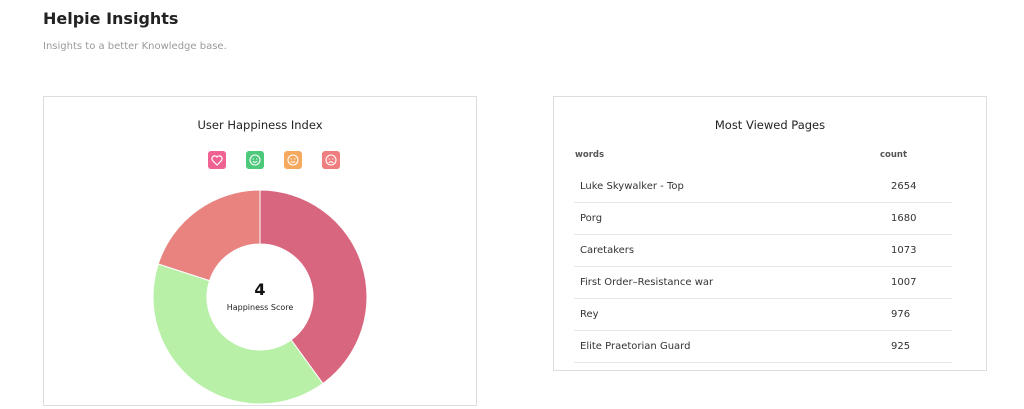  What do you see at coordinates (259, 289) in the screenshot?
I see `center-value: 4` at bounding box center [259, 289].